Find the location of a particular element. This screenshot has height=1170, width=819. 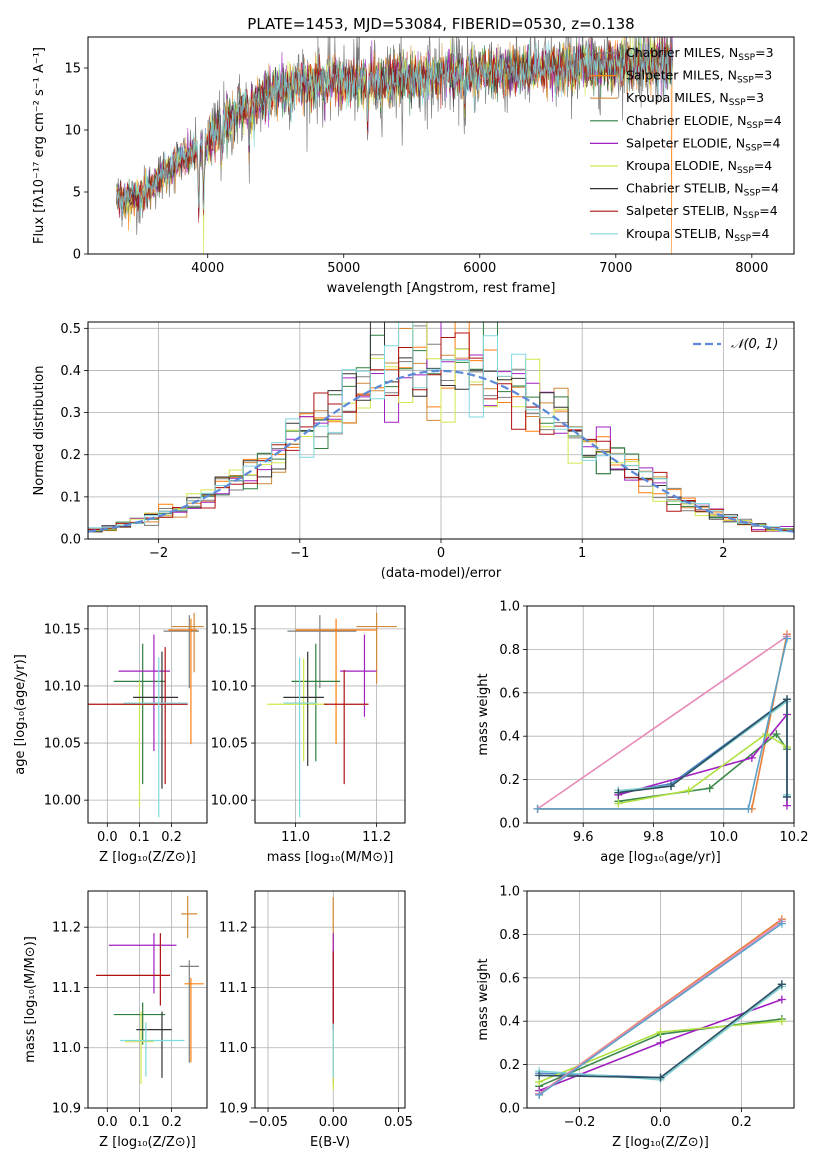

x-tick-label: 0 is located at coordinates (441, 553).